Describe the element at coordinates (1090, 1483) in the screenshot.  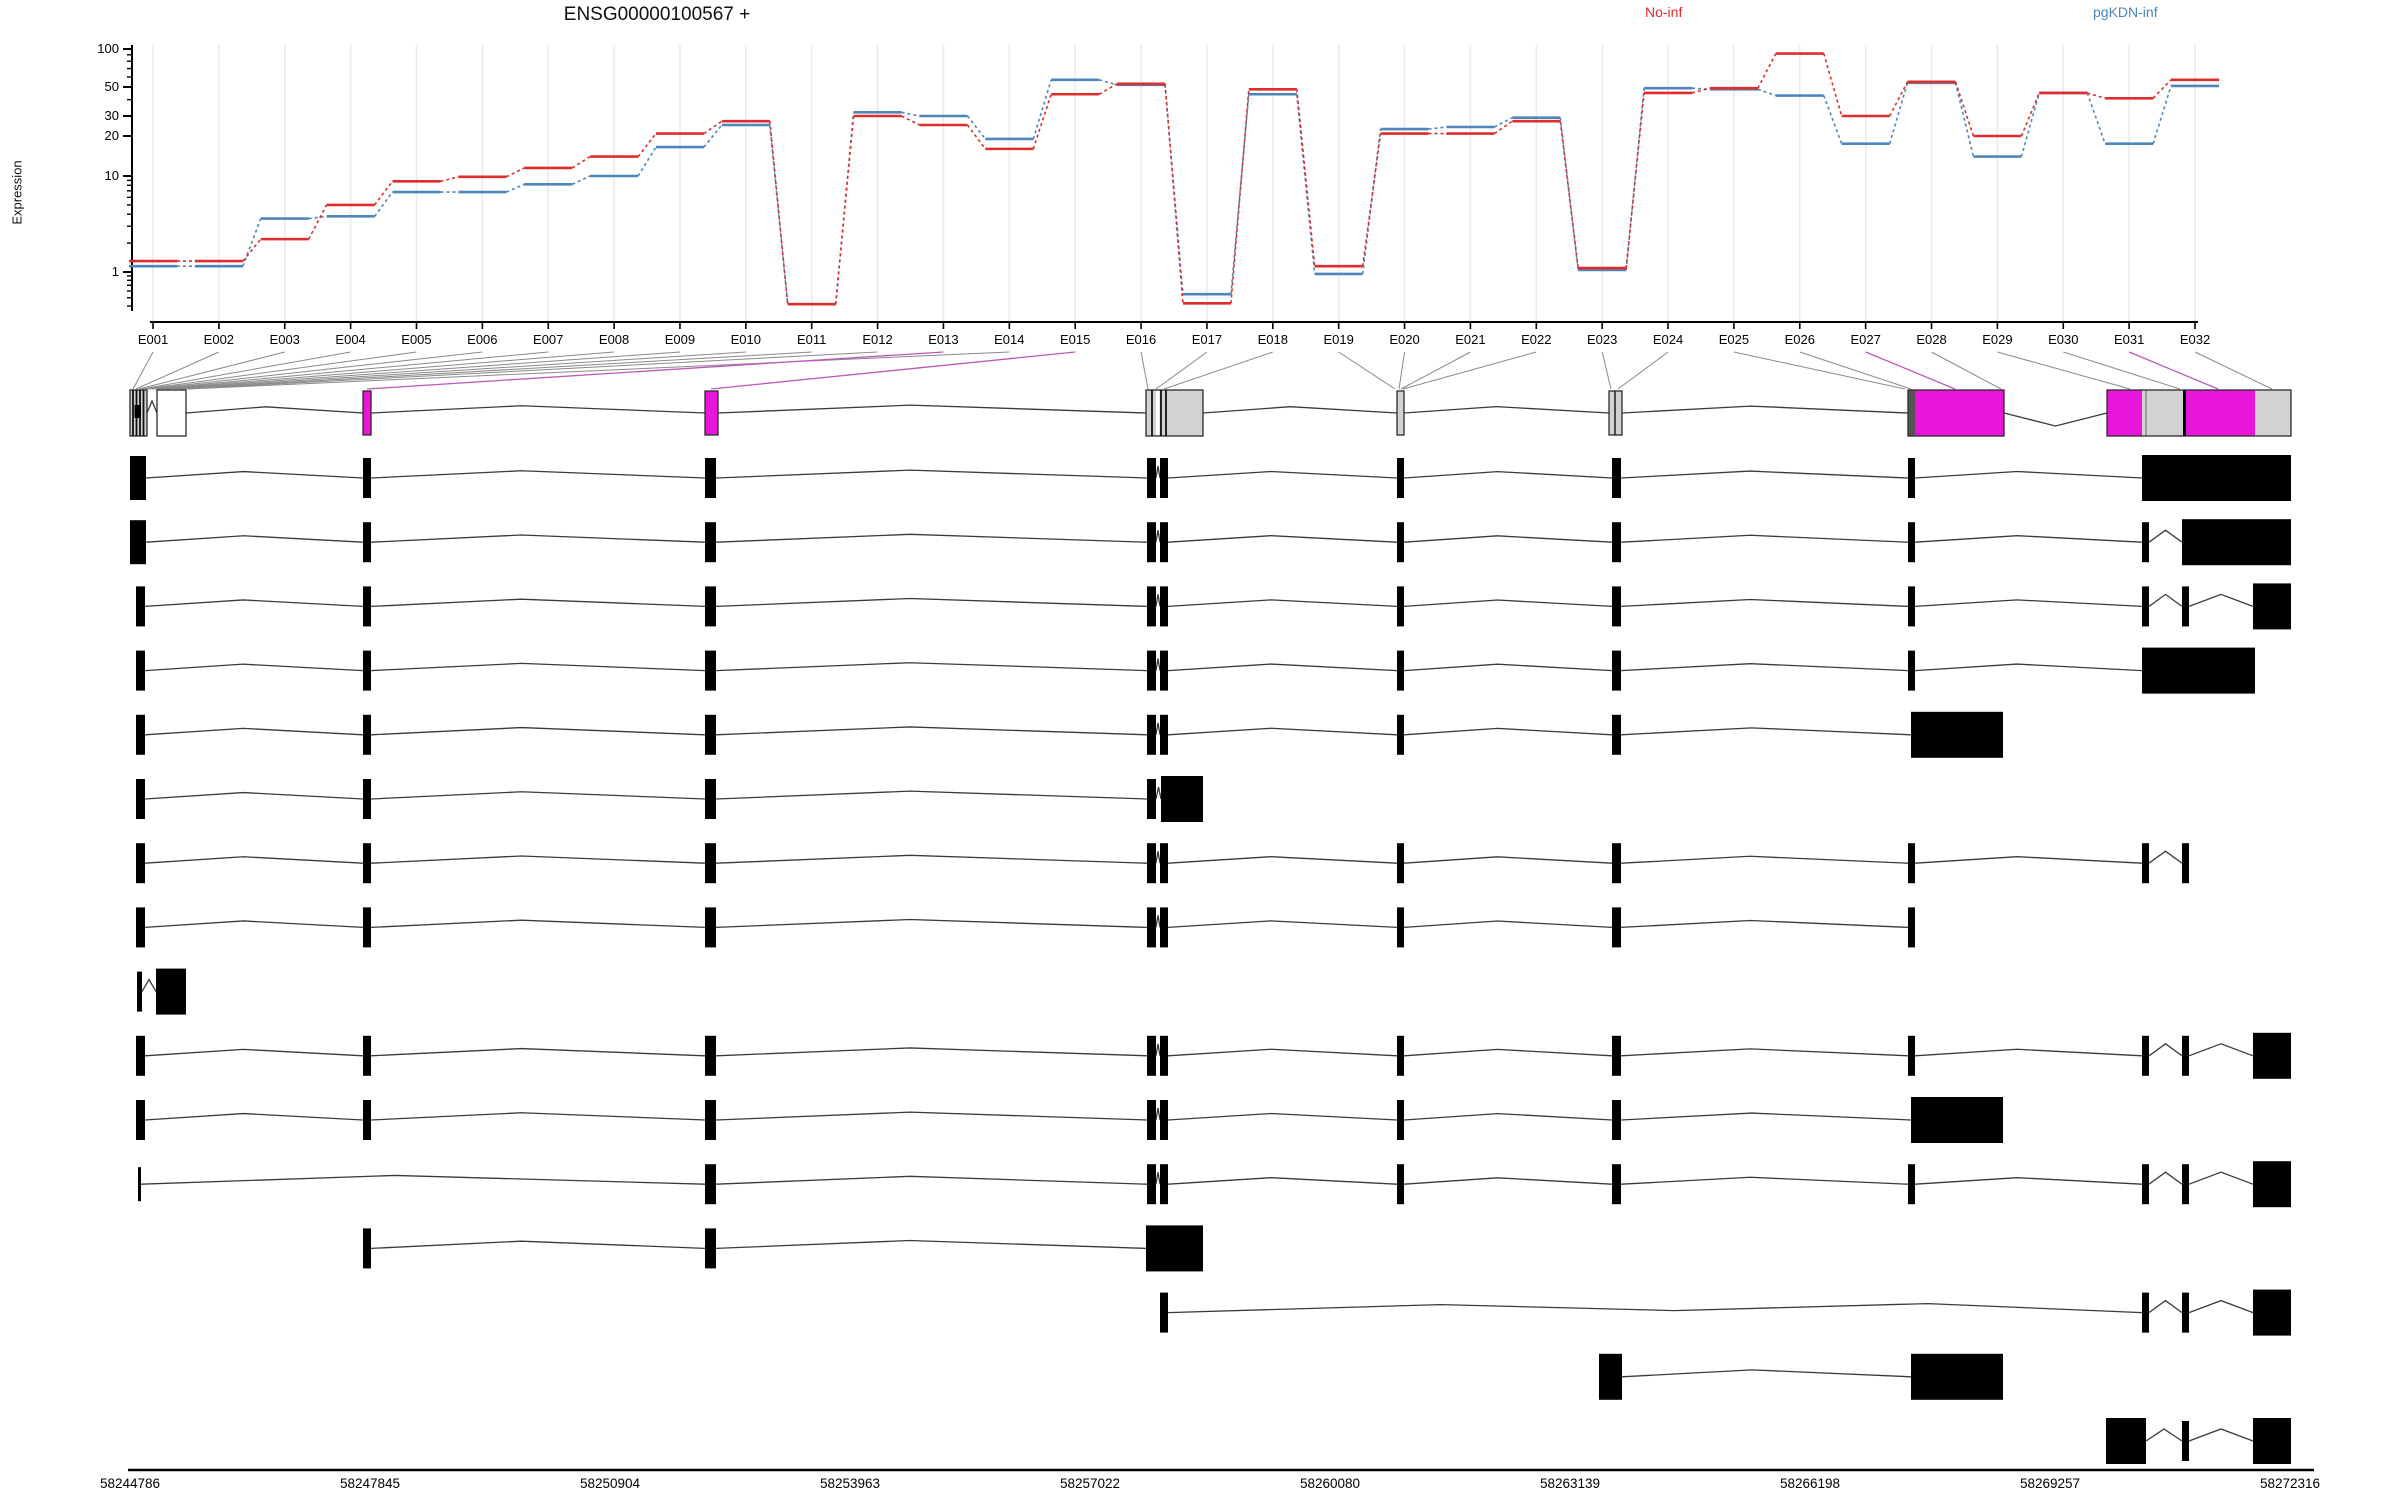
I see `svg-text: 58257022` at that location.